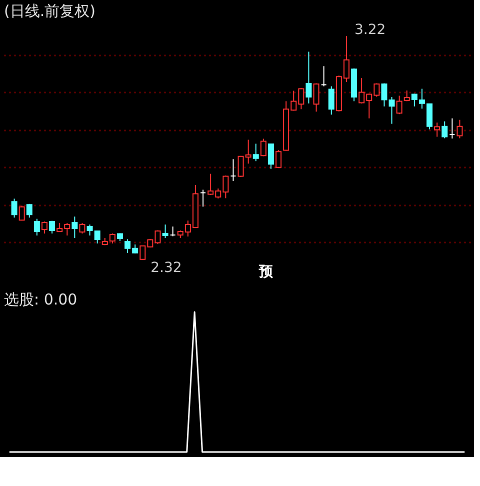 This screenshot has height=486, width=480. Describe the element at coordinates (370, 30) in the screenshot. I see `annotation: 3.22` at that location.